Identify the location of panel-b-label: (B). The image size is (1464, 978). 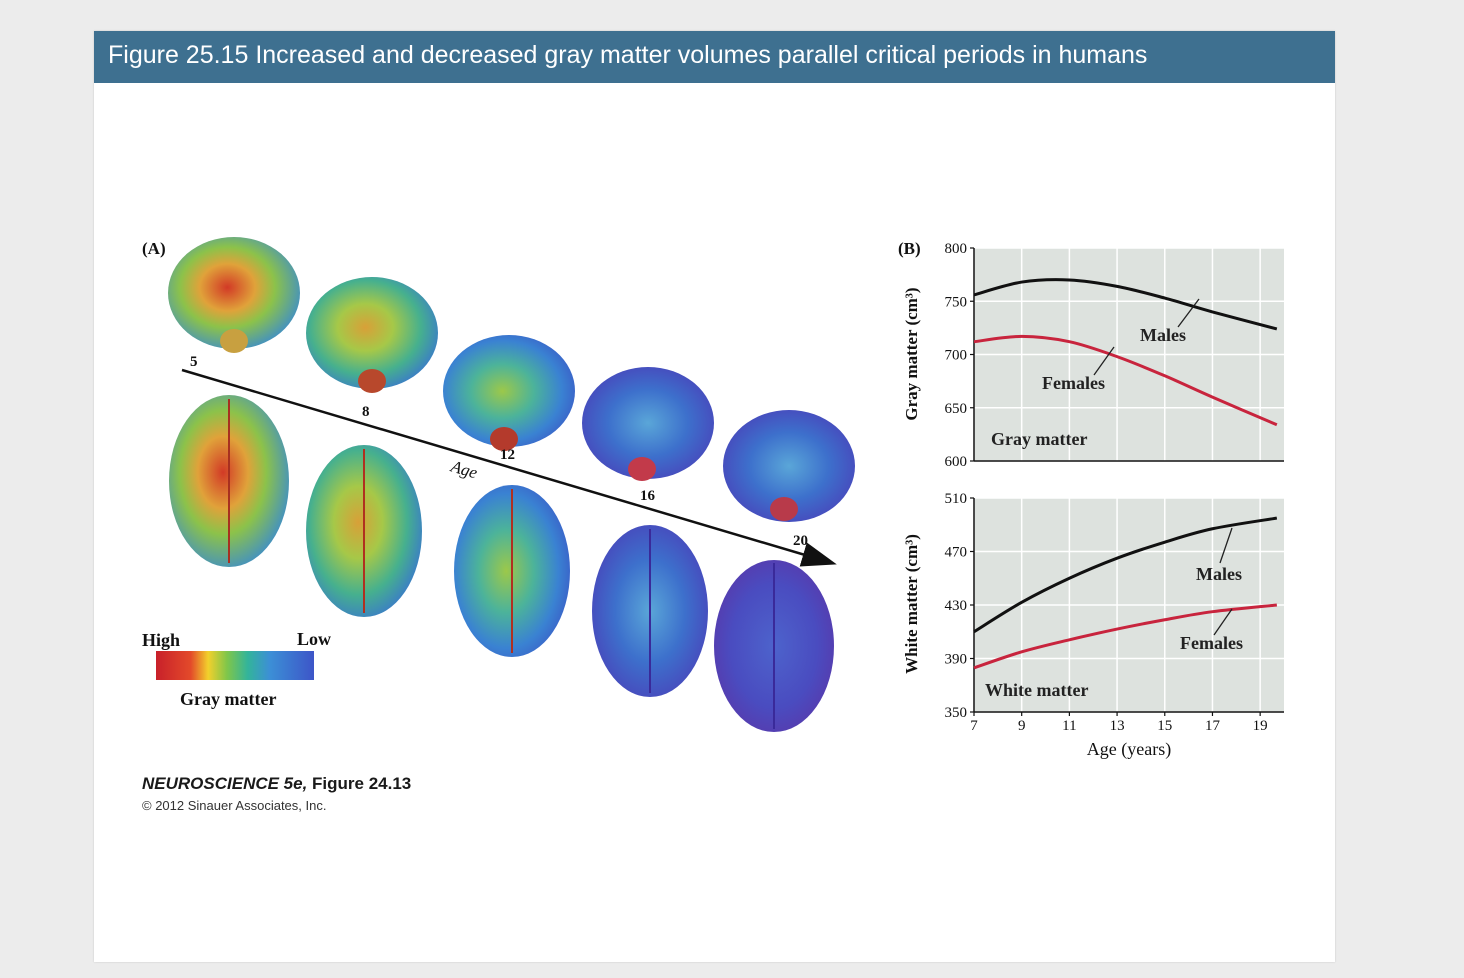
(909, 248).